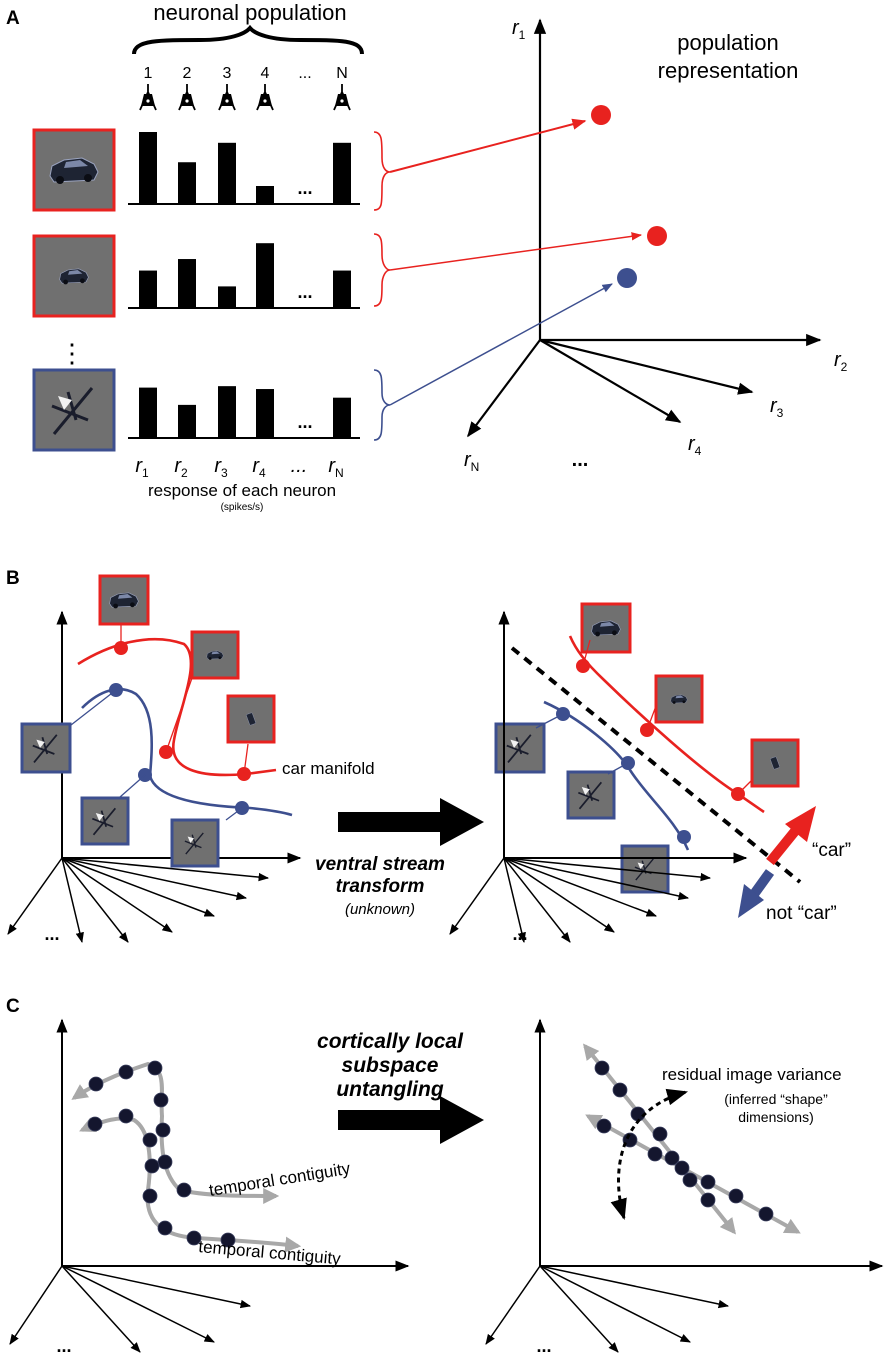  What do you see at coordinates (187, 73) in the screenshot?
I see `neuron-number: 2` at bounding box center [187, 73].